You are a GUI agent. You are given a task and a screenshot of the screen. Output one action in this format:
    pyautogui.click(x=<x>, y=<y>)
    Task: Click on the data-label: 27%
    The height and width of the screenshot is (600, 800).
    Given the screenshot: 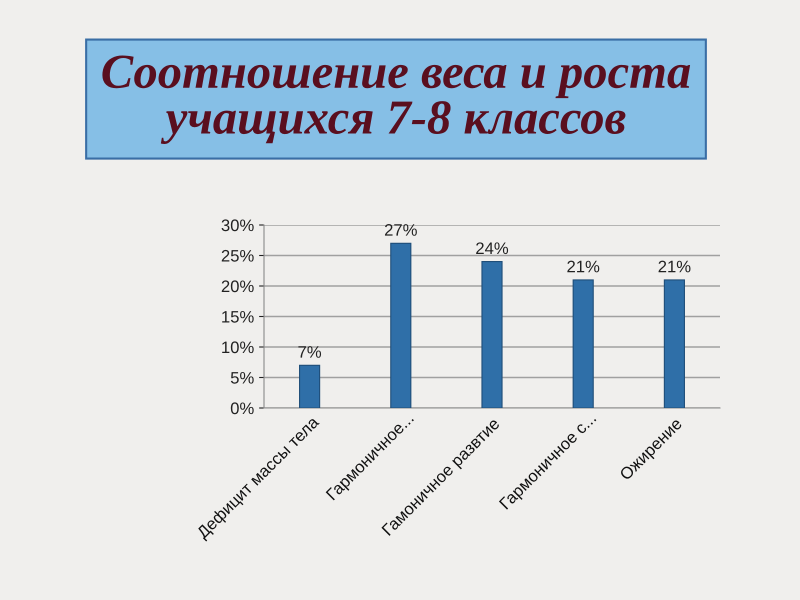 What is the action you would take?
    pyautogui.click(x=400, y=230)
    